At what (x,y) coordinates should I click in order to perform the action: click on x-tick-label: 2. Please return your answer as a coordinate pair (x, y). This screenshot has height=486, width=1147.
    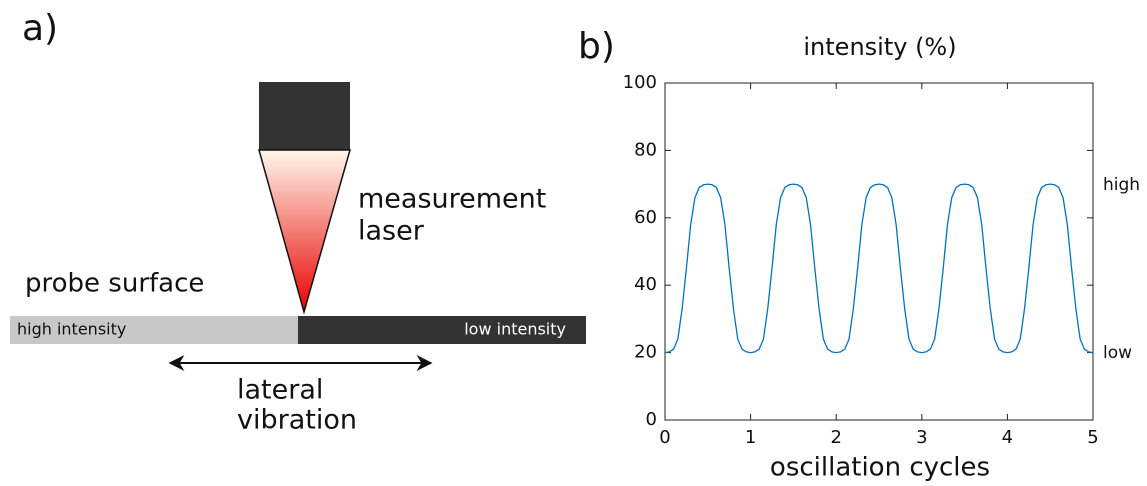
    Looking at the image, I should click on (835, 437).